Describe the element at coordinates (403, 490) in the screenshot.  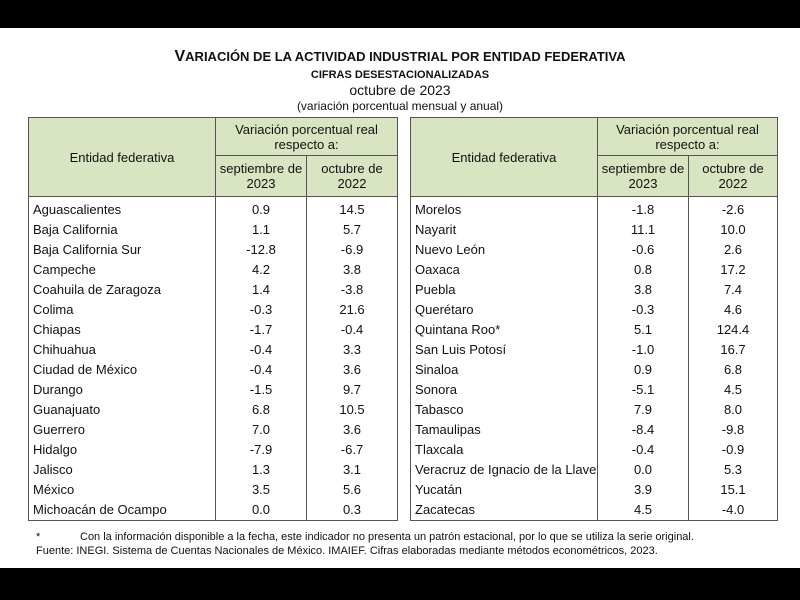
I see `table-row: México 3.5 5.6 Yucatán 3.9 15.1` at that location.